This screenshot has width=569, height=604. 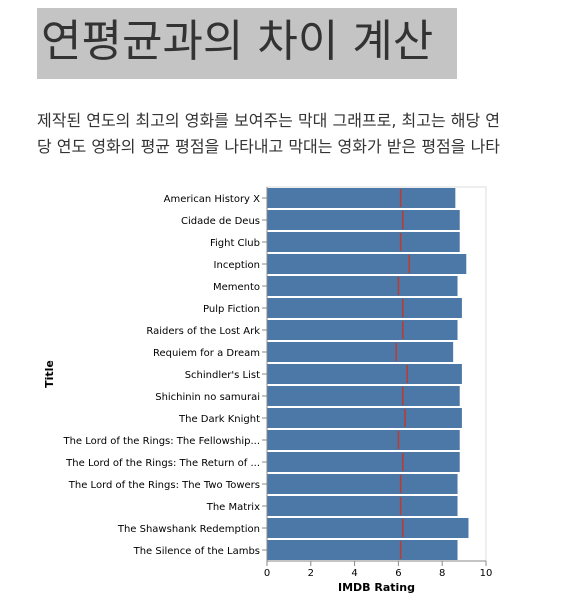 I want to click on y-tick-label: Memento, so click(x=236, y=287).